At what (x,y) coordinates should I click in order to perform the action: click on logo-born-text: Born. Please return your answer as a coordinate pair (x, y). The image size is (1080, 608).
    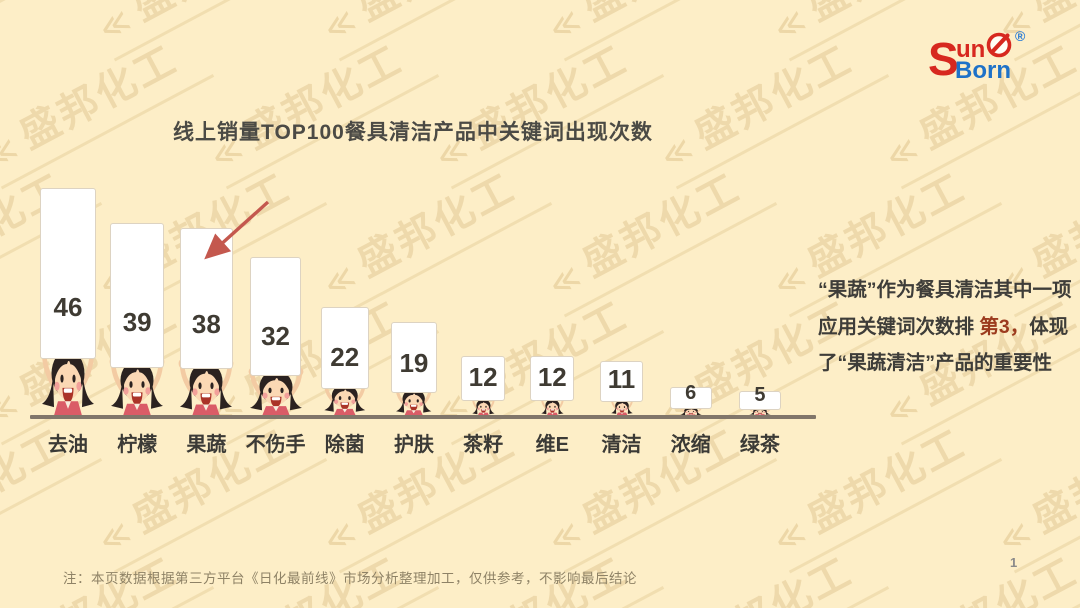
    Looking at the image, I should click on (983, 70).